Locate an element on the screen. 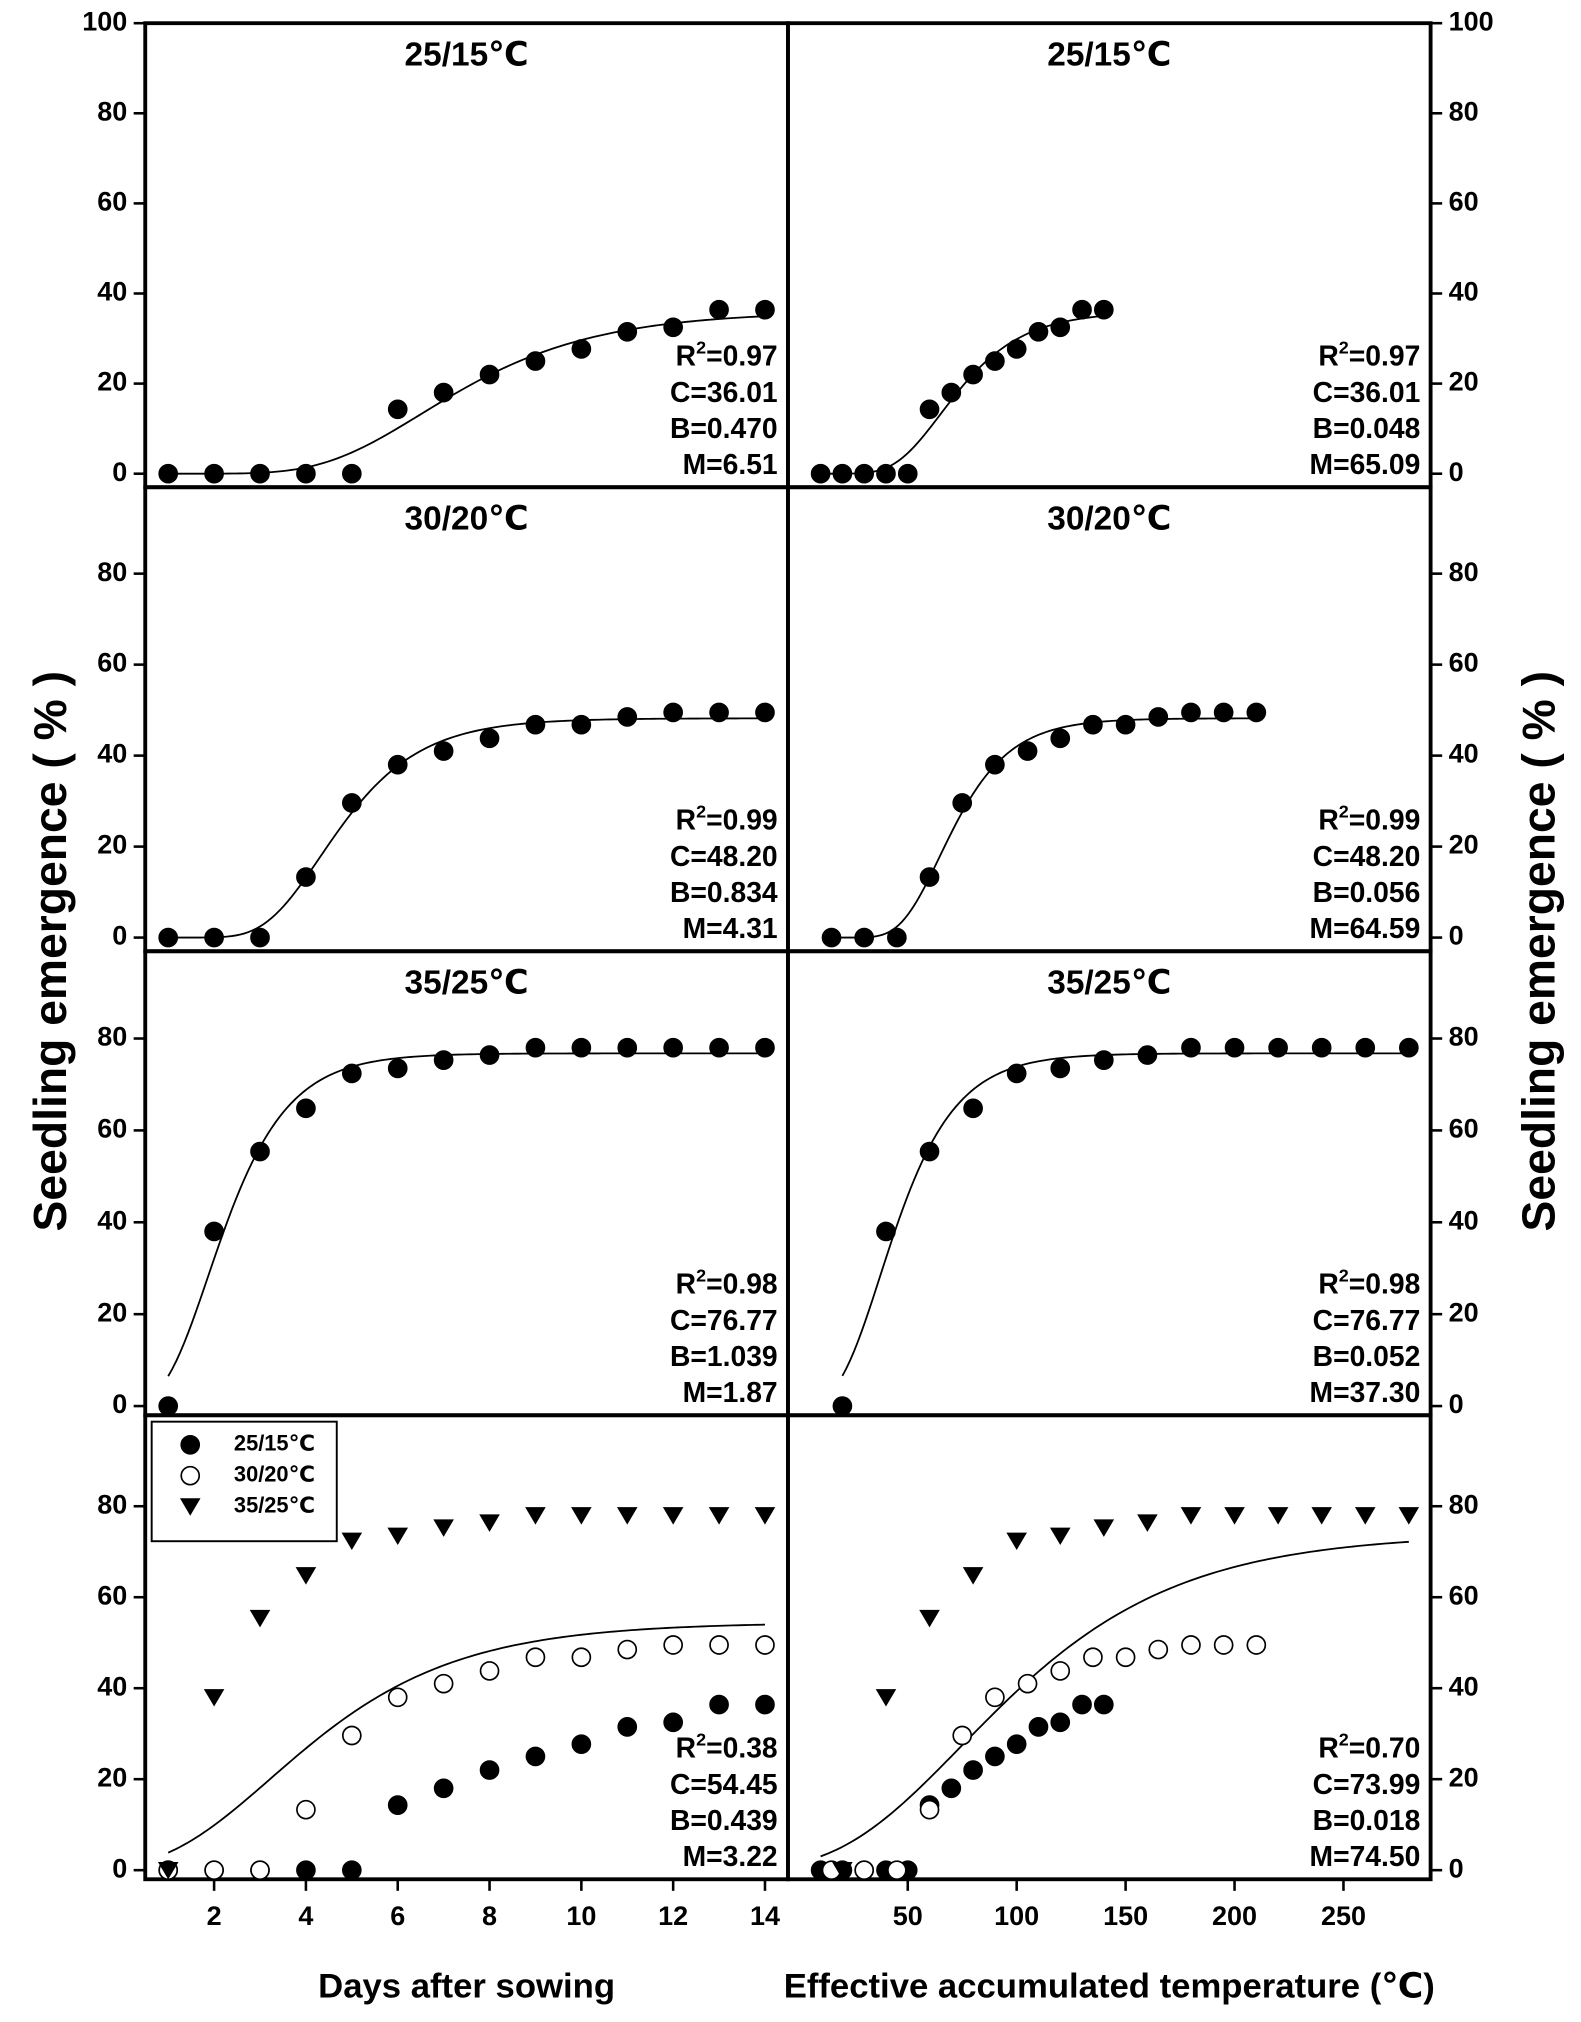 The image size is (1581, 2022). fit-annotation: B=0.056 is located at coordinates (1367, 892).